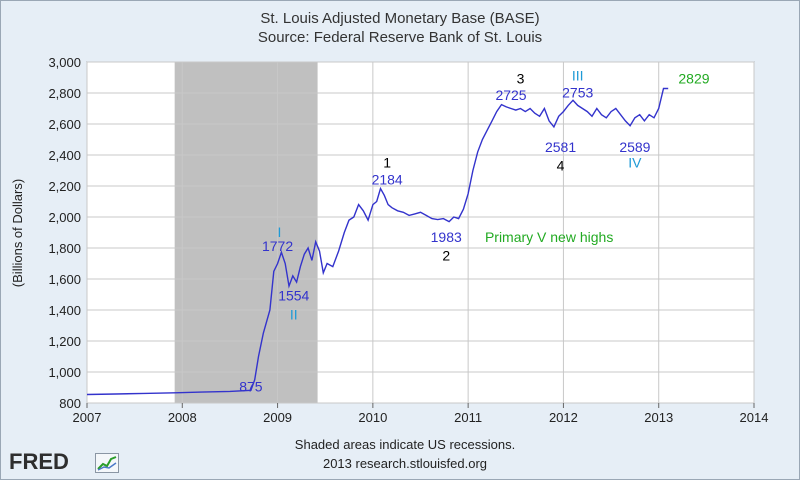 The width and height of the screenshot is (800, 480). I want to click on y-tick-label: 3,000, so click(64, 62).